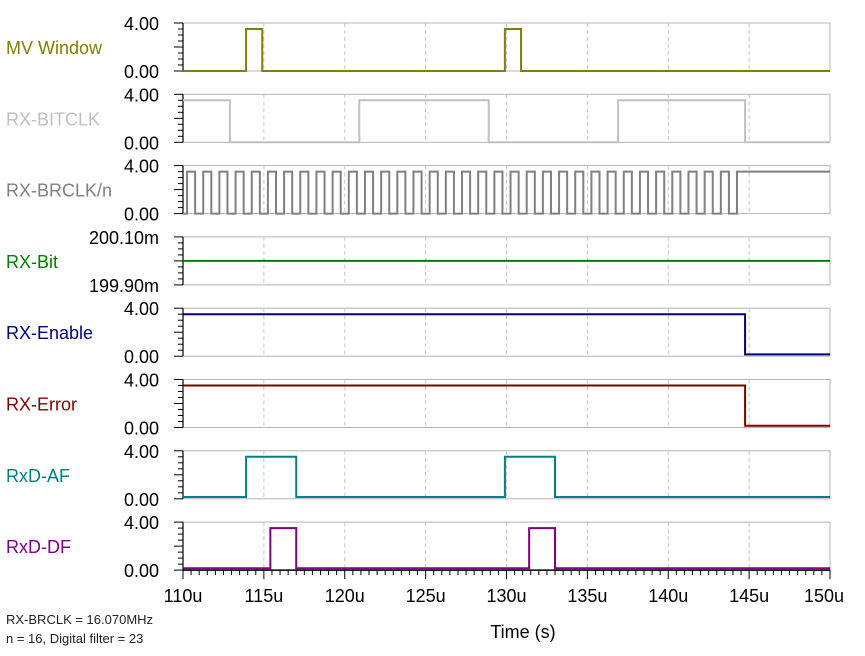  Describe the element at coordinates (506, 192) in the screenshot. I see `trace-rx-brclk-n` at that location.